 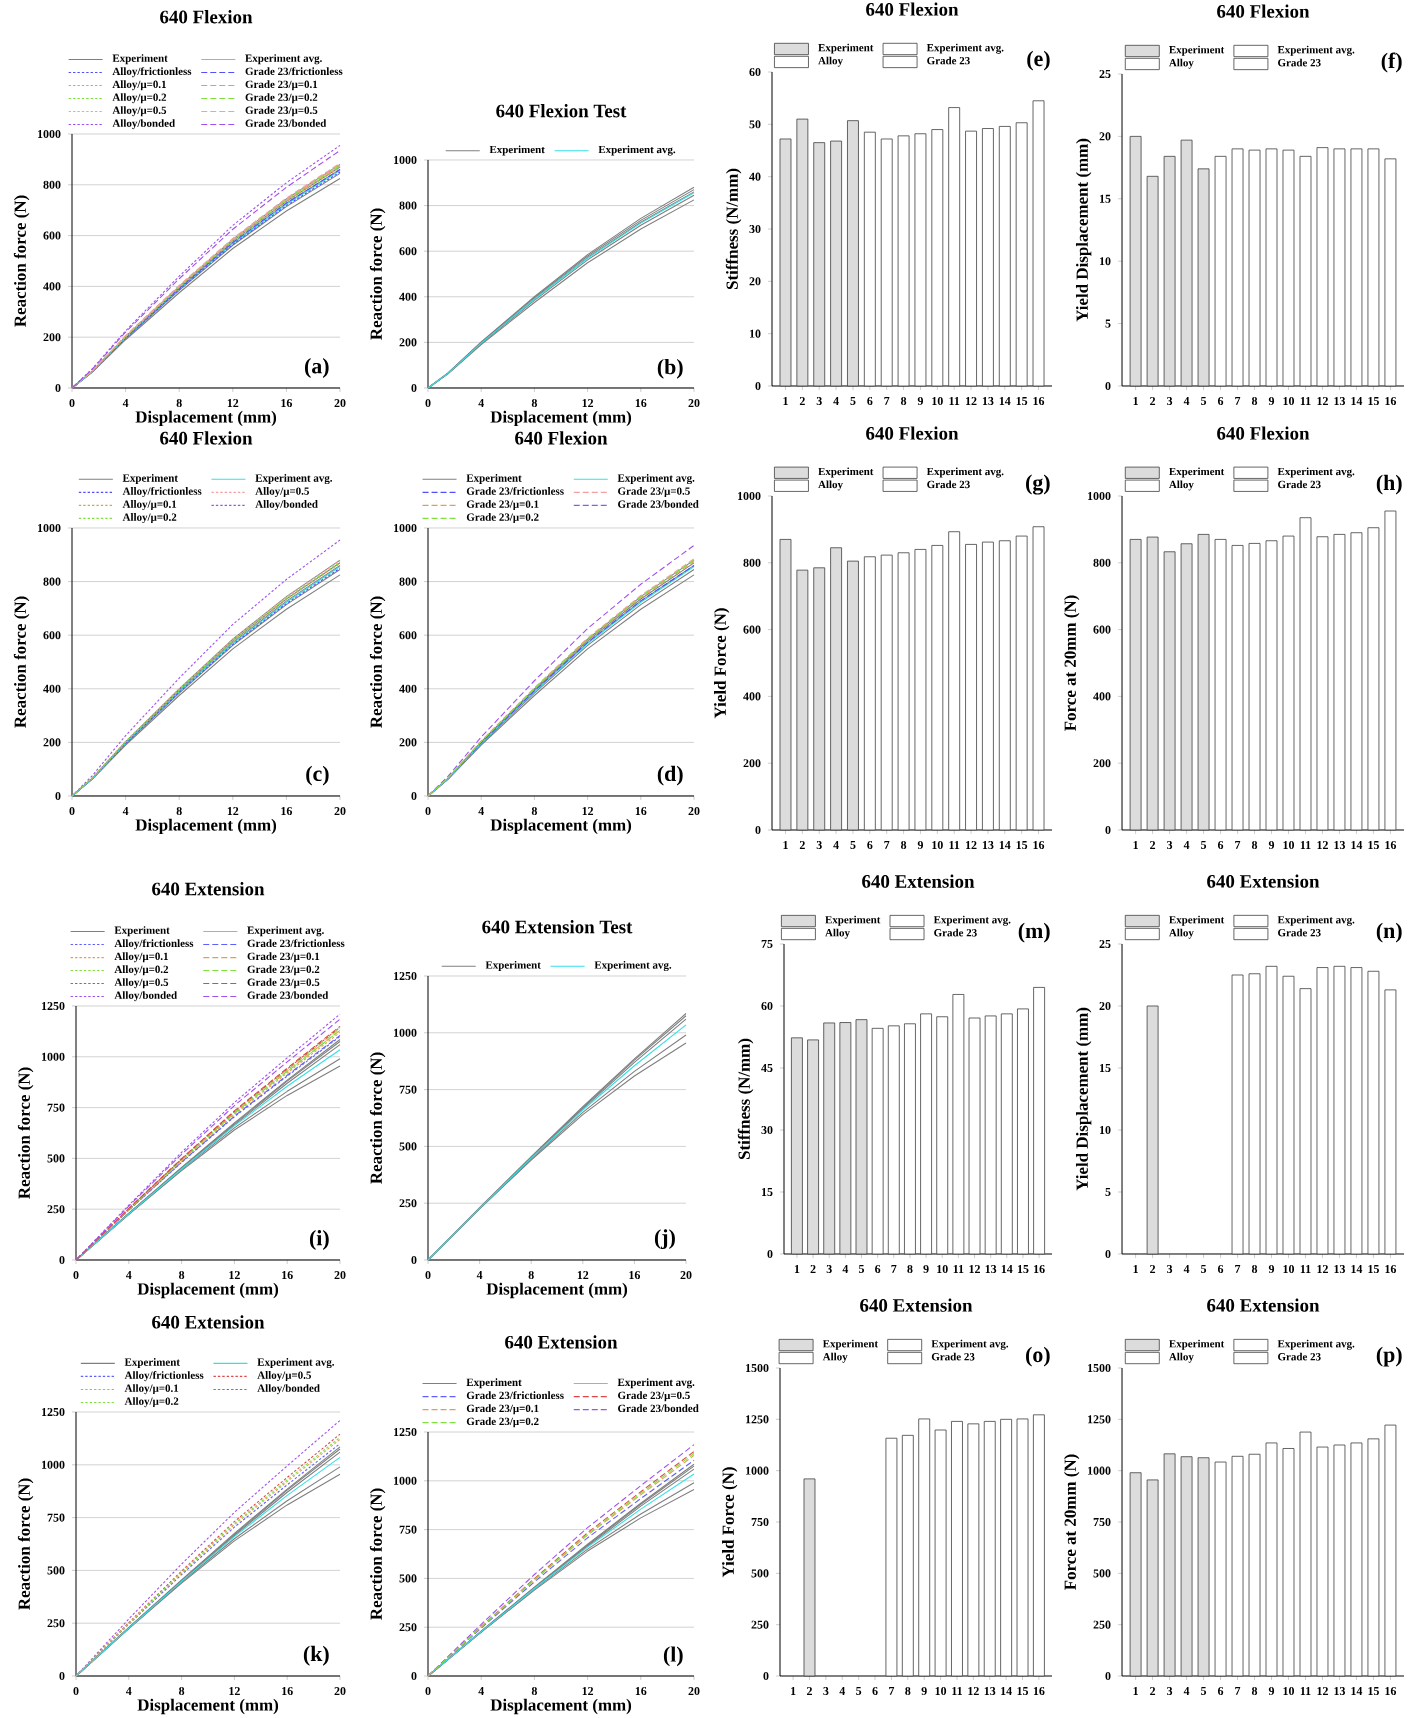 What do you see at coordinates (1389, 484) in the screenshot?
I see `text: (h)` at bounding box center [1389, 484].